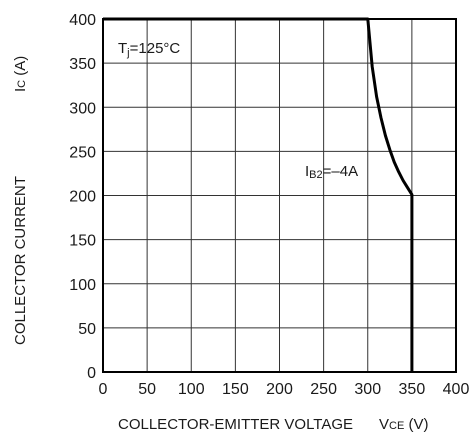  I want to click on y-axis-symbol-sub: C, so click(22, 84).